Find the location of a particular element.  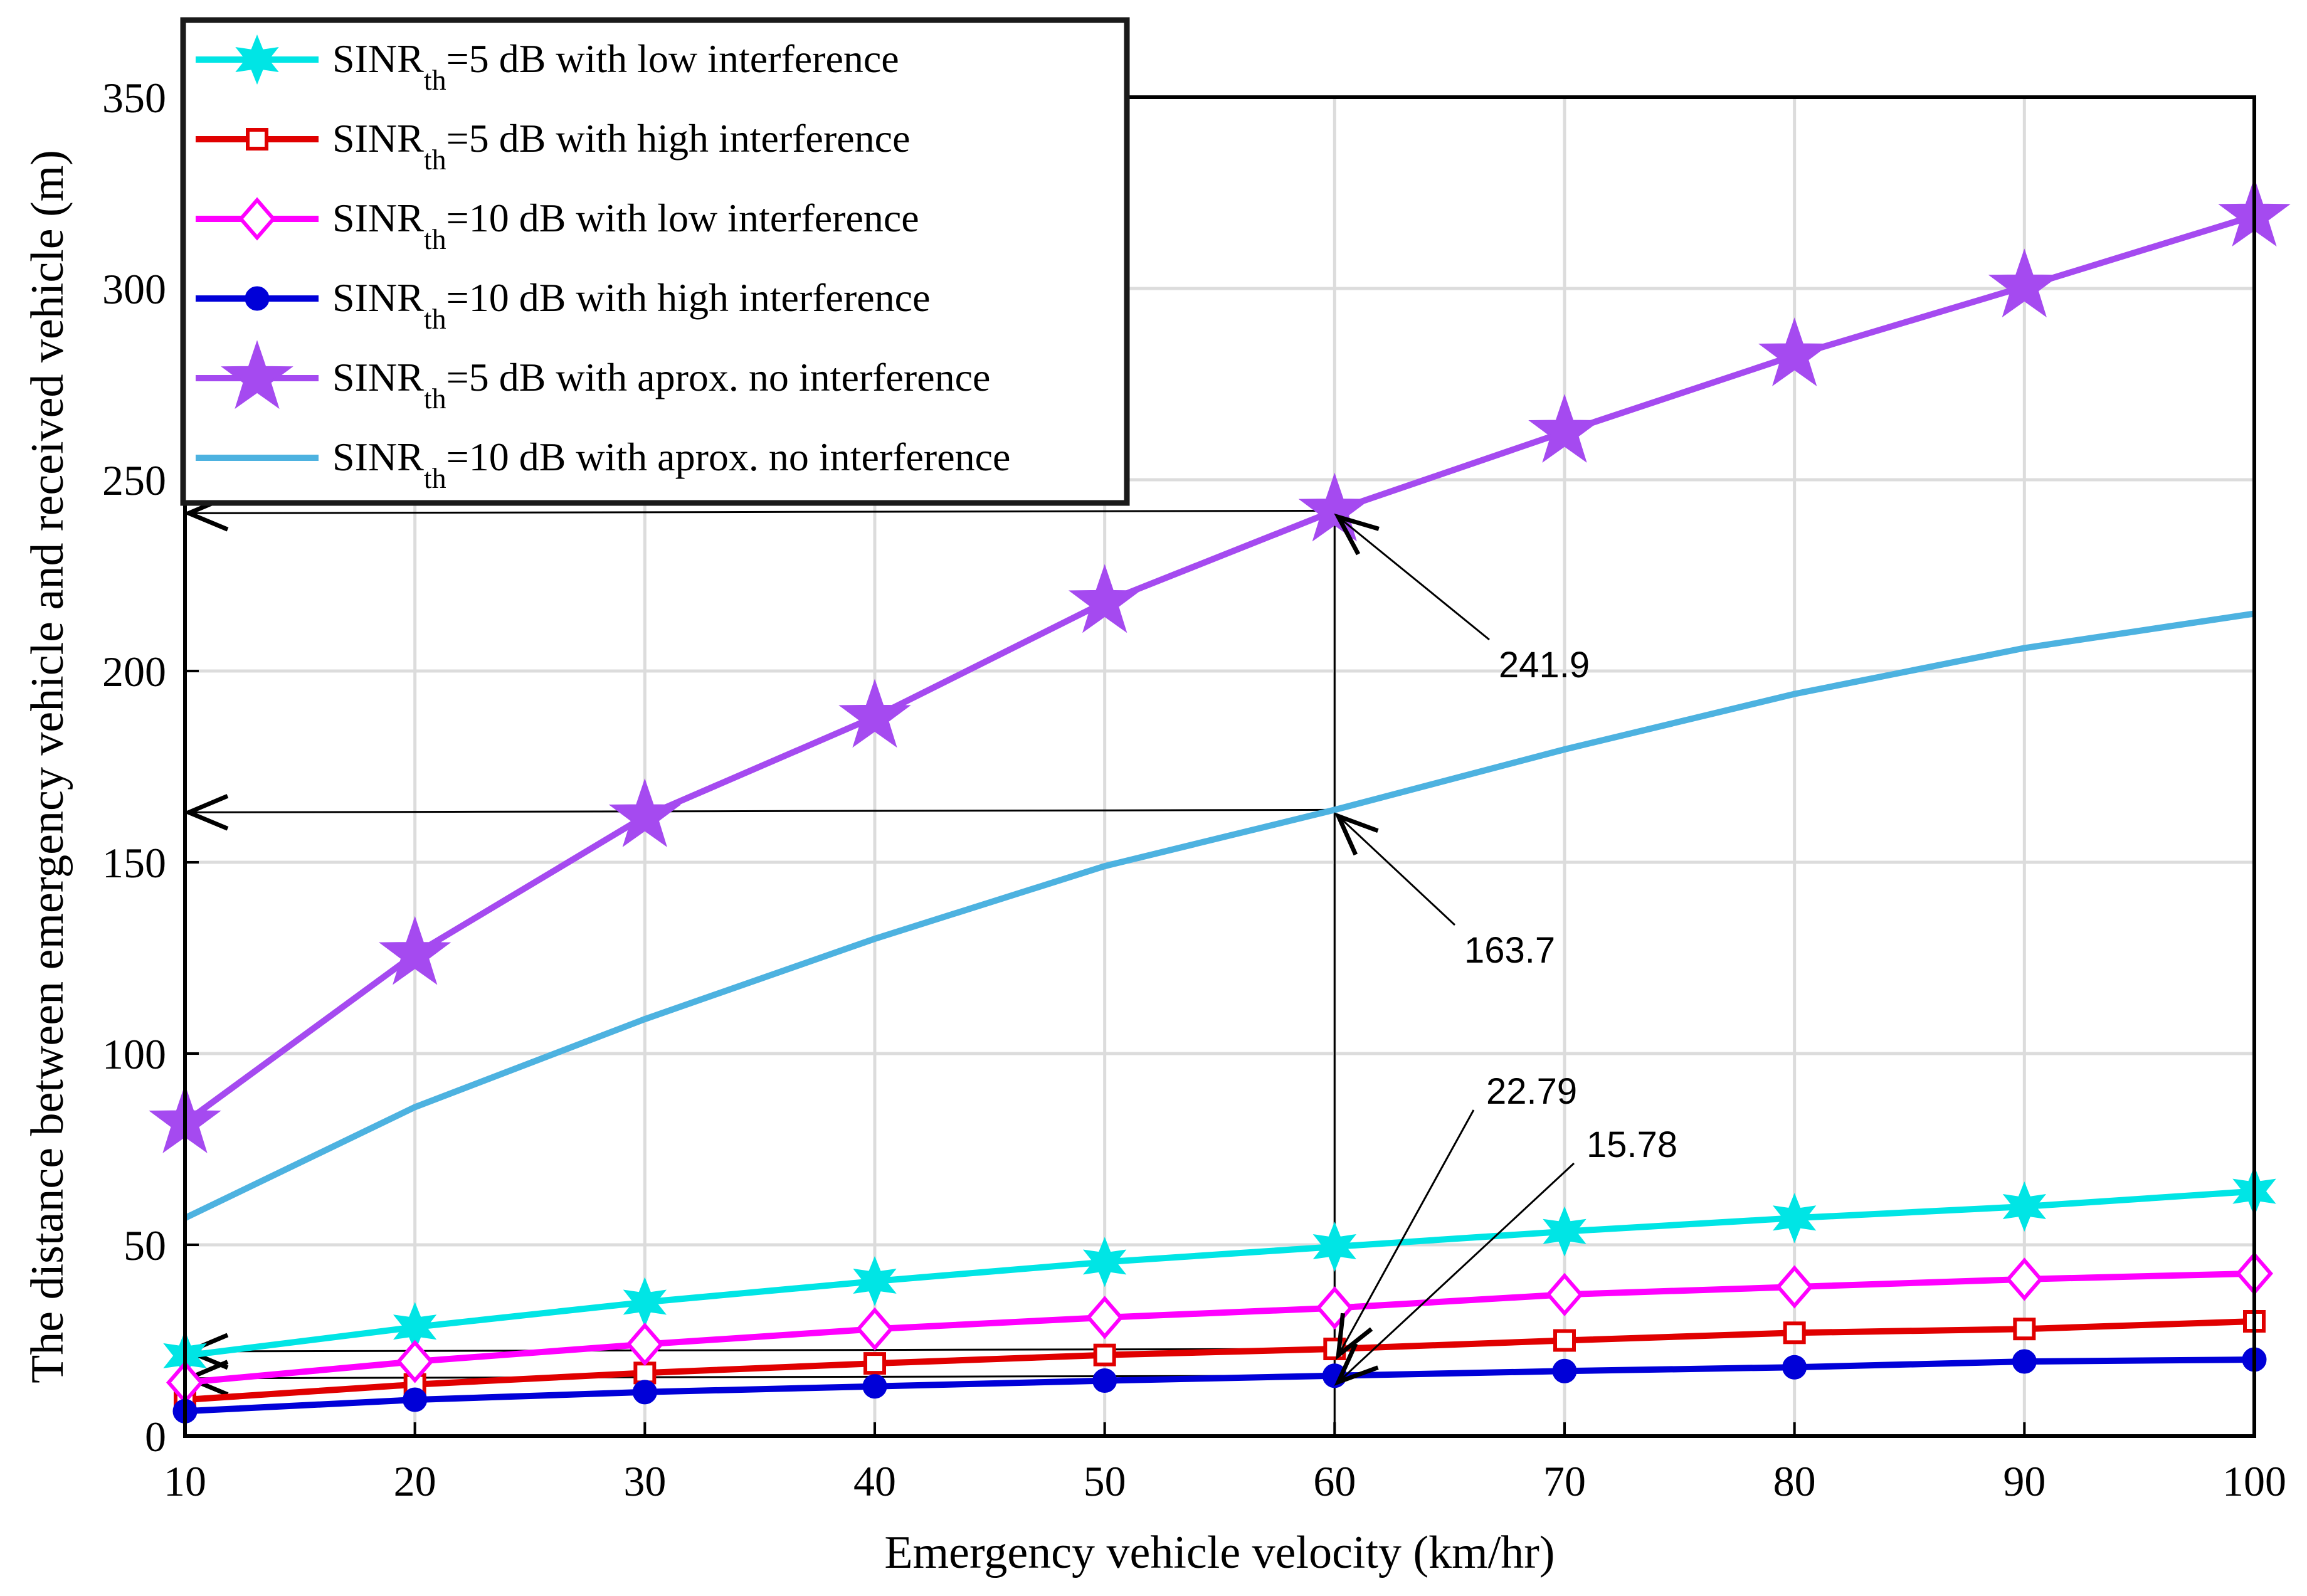

legend-box is located at coordinates (655, 261).